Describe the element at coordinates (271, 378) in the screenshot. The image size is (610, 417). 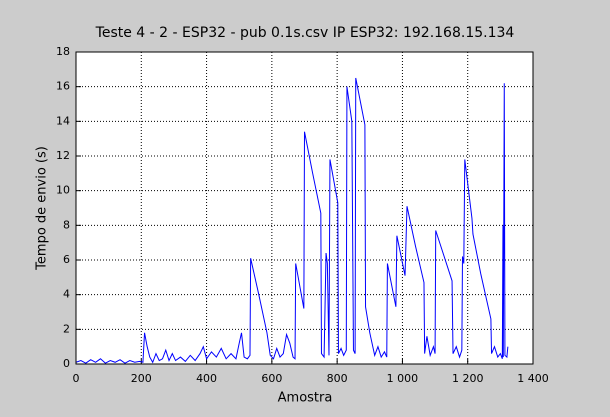
I see `x-tick-label: 600` at that location.